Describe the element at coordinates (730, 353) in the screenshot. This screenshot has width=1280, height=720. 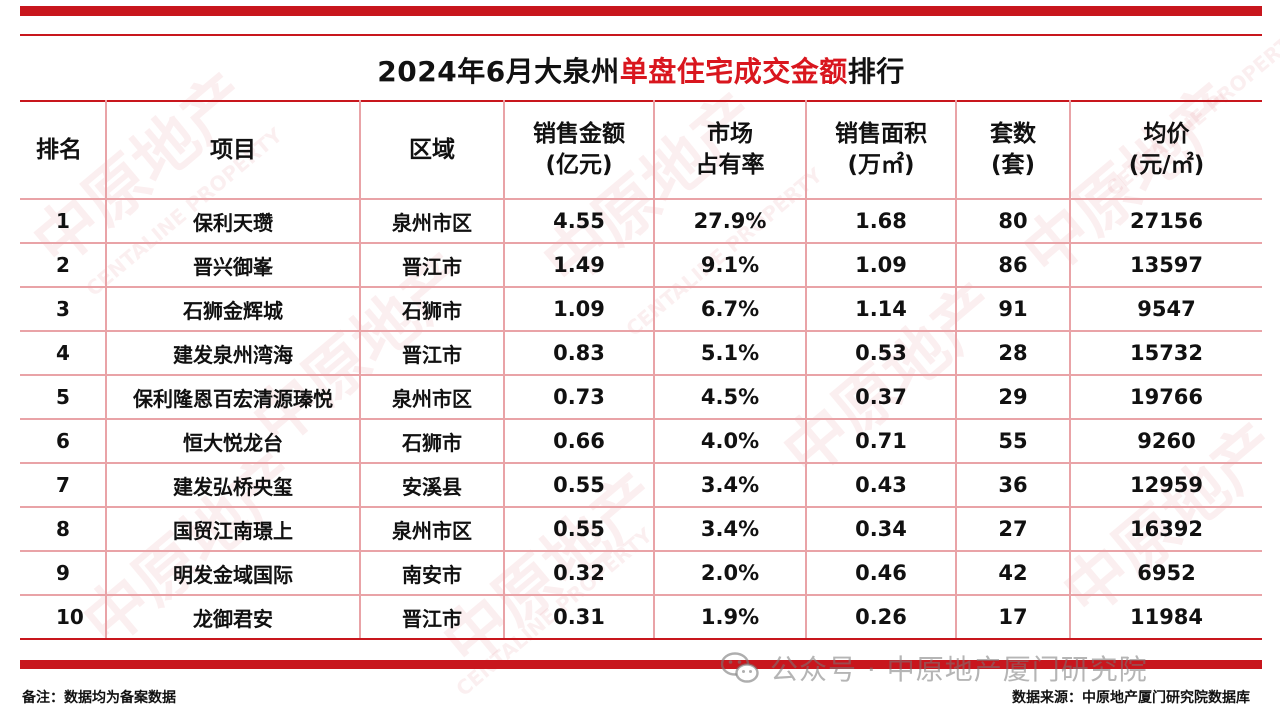
I see `share-cell: 5.1%` at that location.